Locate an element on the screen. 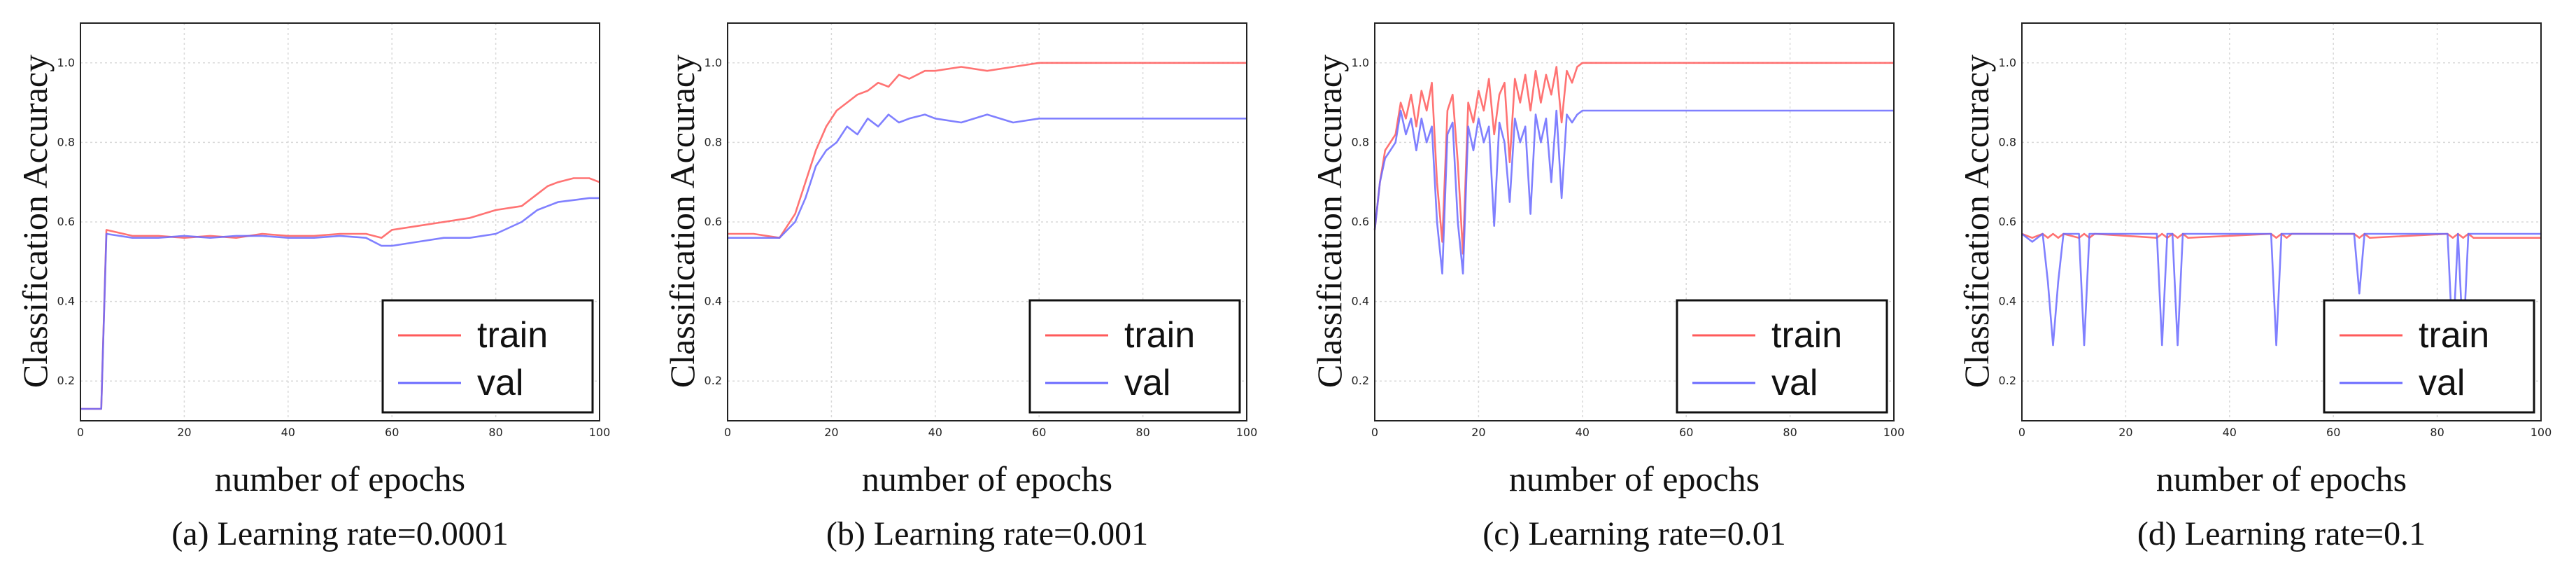 The image size is (2576, 579). chart-caption: (c) Learning rate=0.01 is located at coordinates (1634, 533).